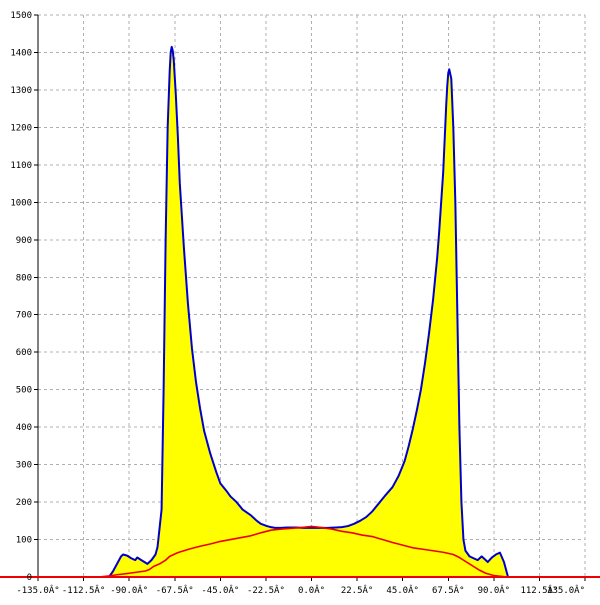  I want to click on series-inner-line, so click(311, 551).